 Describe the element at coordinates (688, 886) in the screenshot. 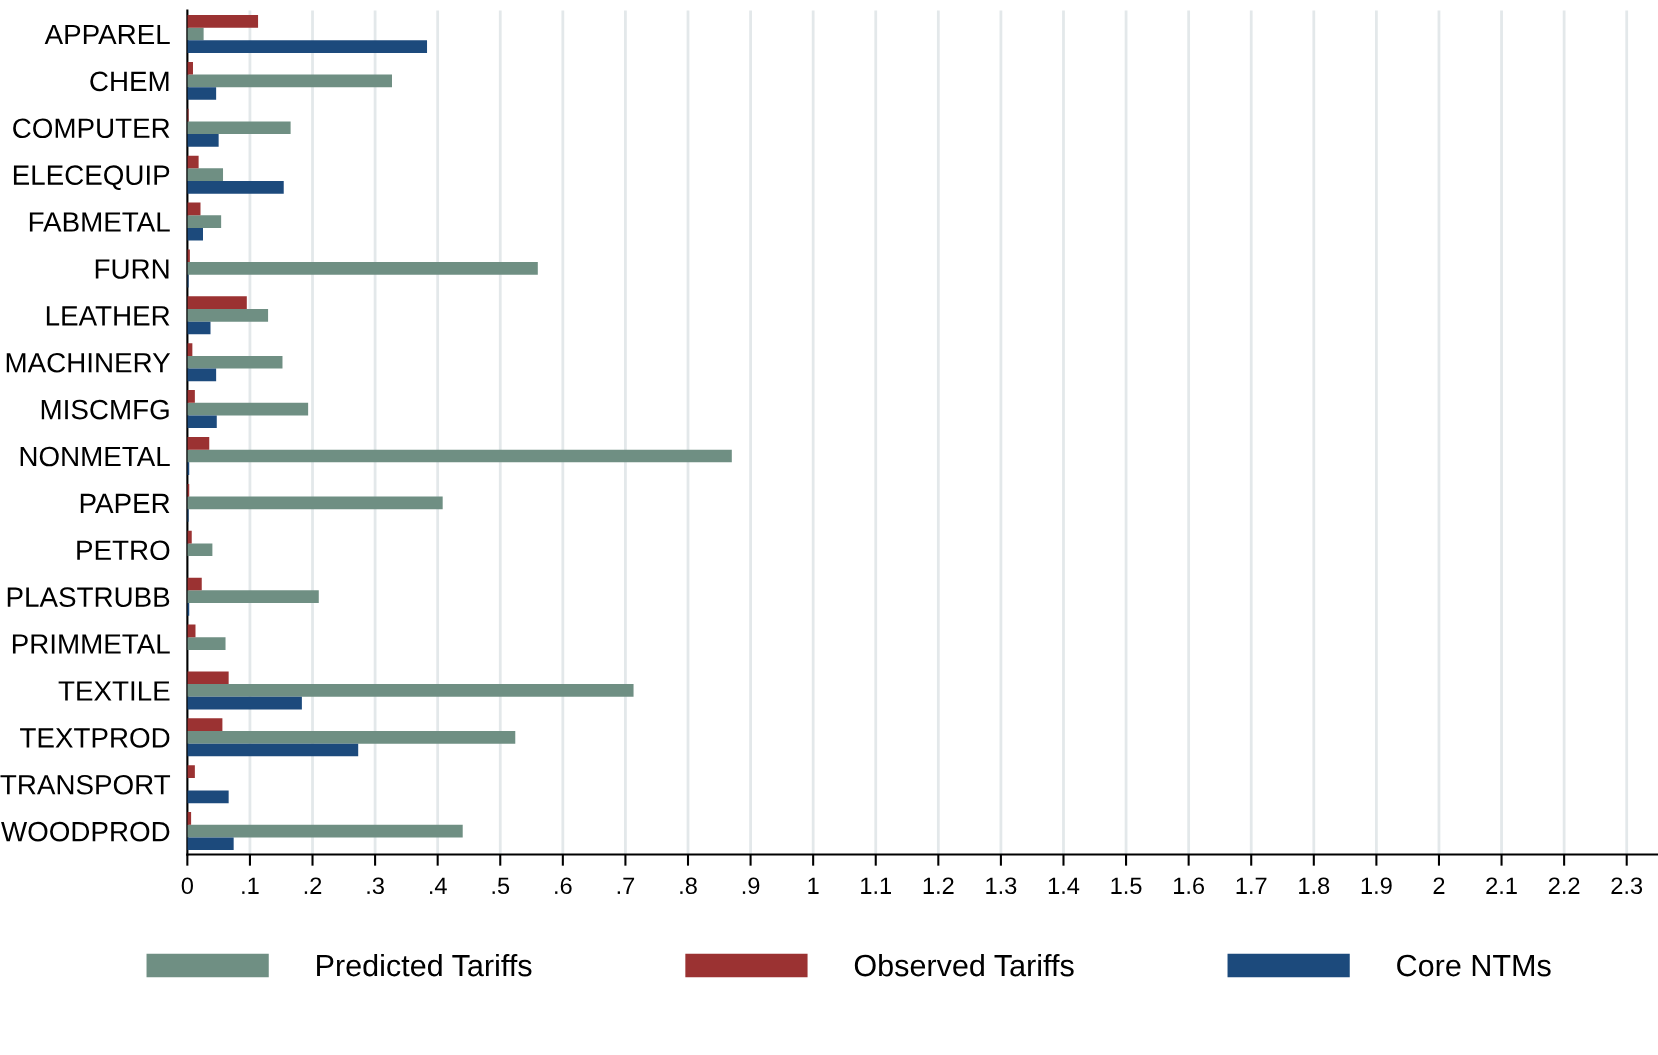

I see `x-tick-label: .8` at that location.